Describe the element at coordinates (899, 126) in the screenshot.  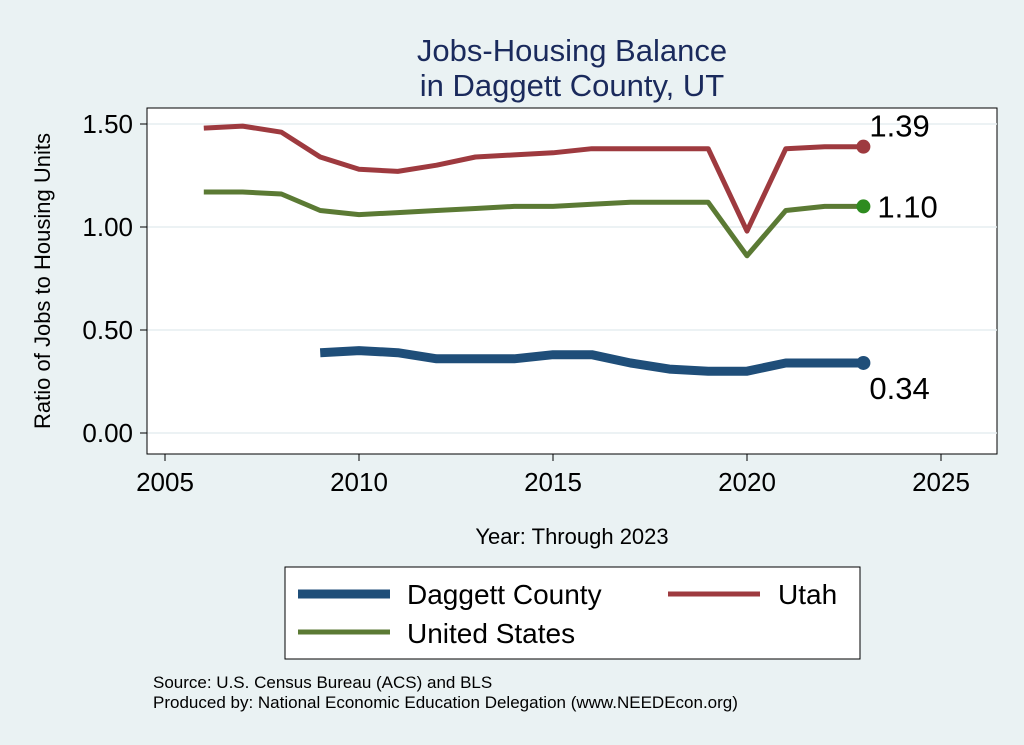
I see `series-end-label-utah: 1.39` at that location.